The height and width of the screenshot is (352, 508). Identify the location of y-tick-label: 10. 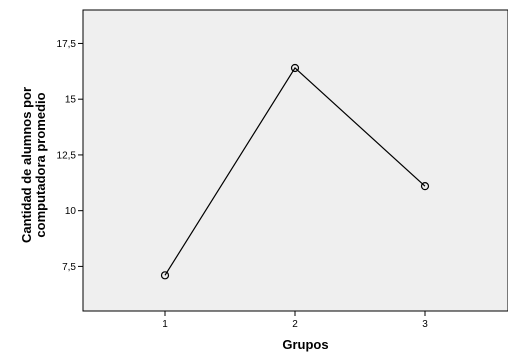
(71, 211).